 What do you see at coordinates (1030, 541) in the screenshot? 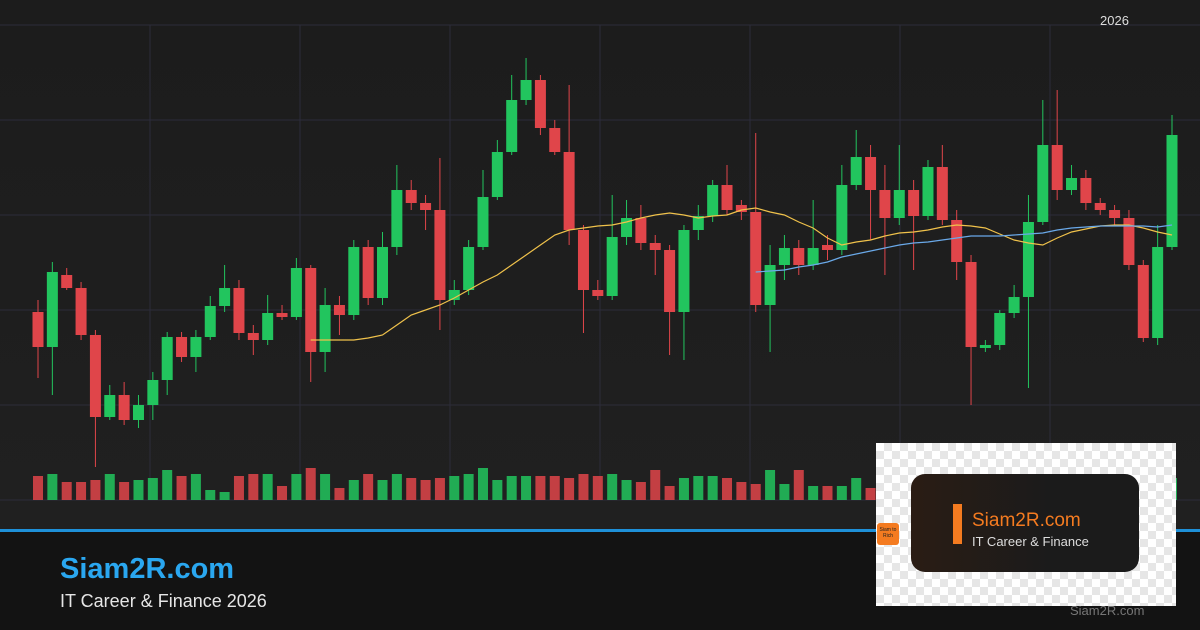
I see `logo-subtitle: IT Career & Finance` at bounding box center [1030, 541].